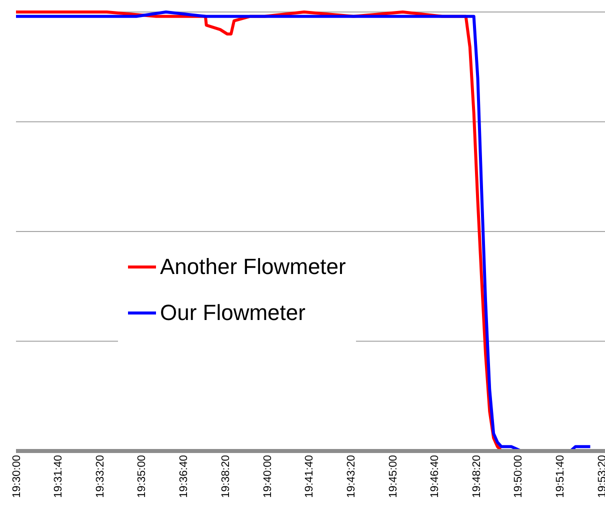  I want to click on x-tick-label: 19:33:20, so click(100, 476).